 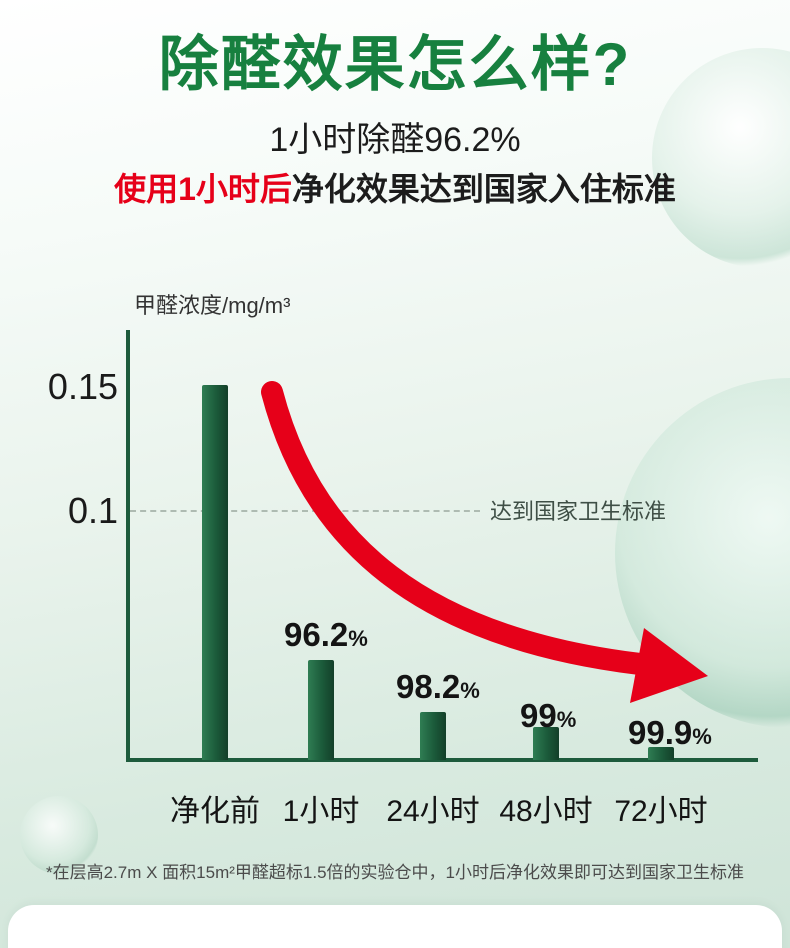 What do you see at coordinates (316, 634) in the screenshot?
I see `bar-label-value: 96.2` at bounding box center [316, 634].